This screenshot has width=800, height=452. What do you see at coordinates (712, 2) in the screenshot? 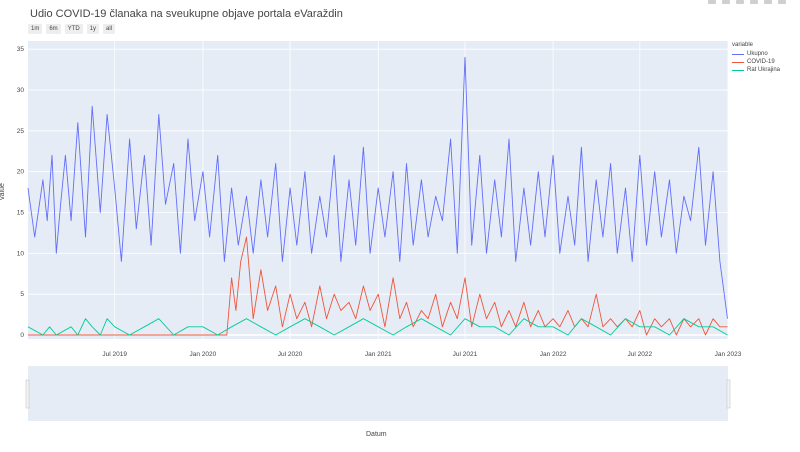
I see `camera-icon` at bounding box center [712, 2].